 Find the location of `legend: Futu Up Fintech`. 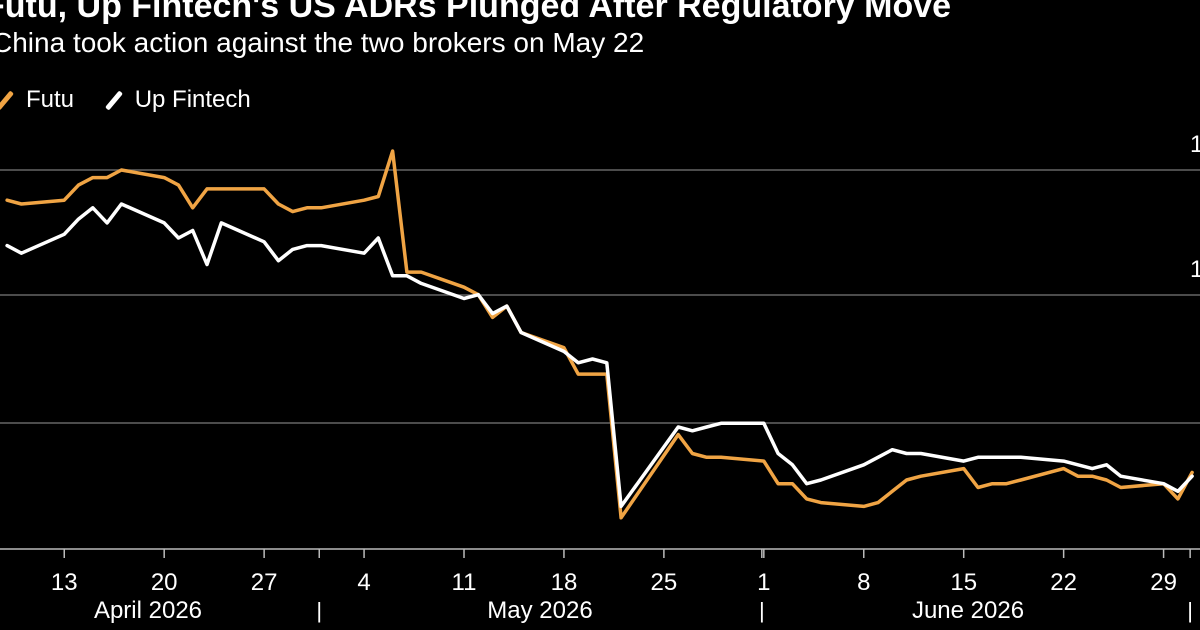

legend: Futu Up Fintech is located at coordinates (136, 100).